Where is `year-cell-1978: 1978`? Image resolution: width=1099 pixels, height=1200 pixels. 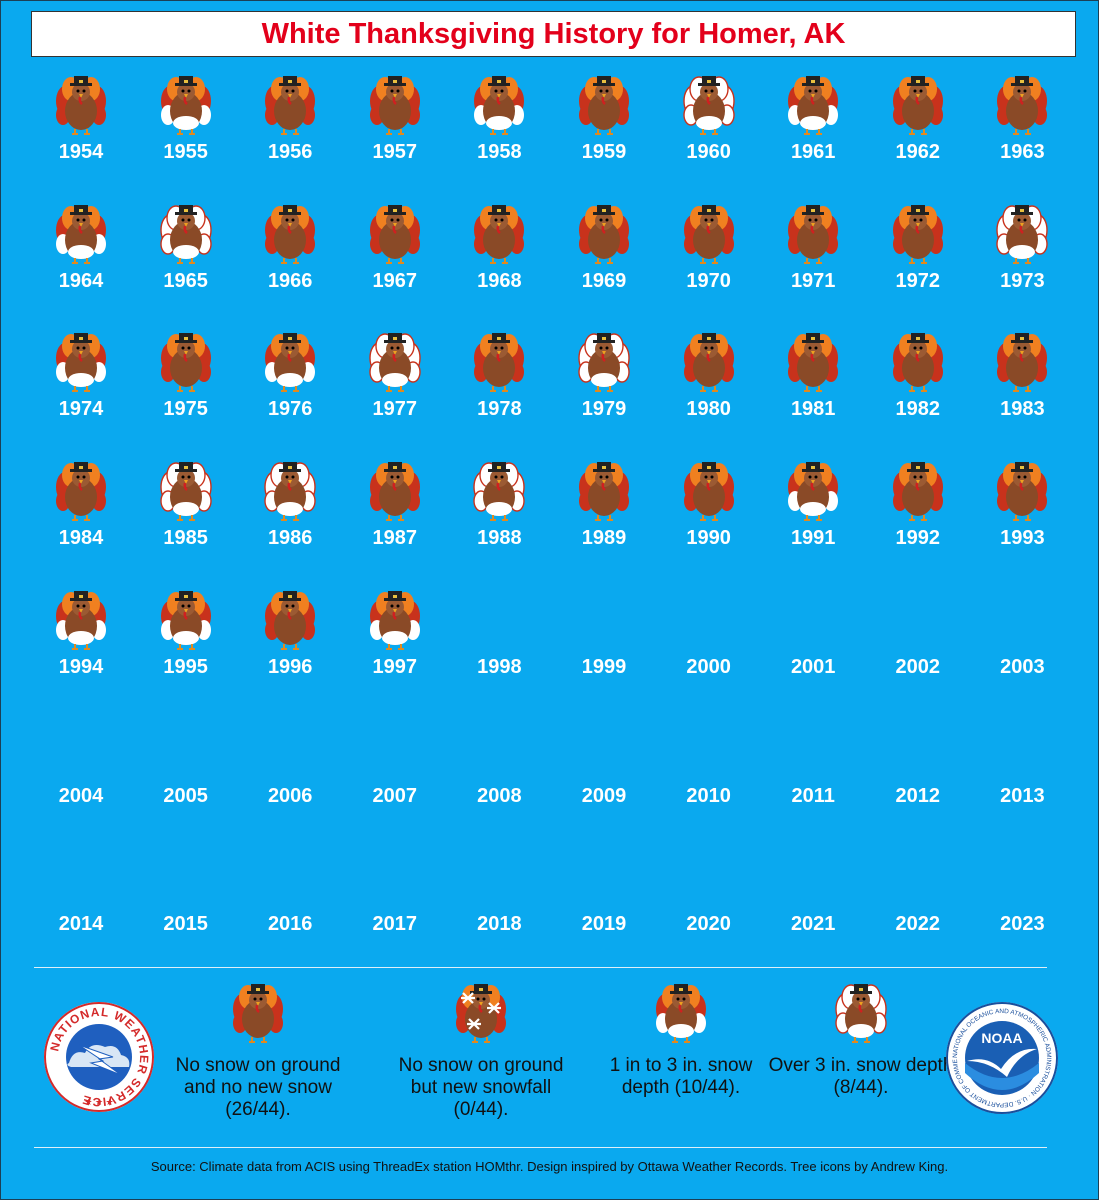 year-cell-1978: 1978 is located at coordinates (499, 390).